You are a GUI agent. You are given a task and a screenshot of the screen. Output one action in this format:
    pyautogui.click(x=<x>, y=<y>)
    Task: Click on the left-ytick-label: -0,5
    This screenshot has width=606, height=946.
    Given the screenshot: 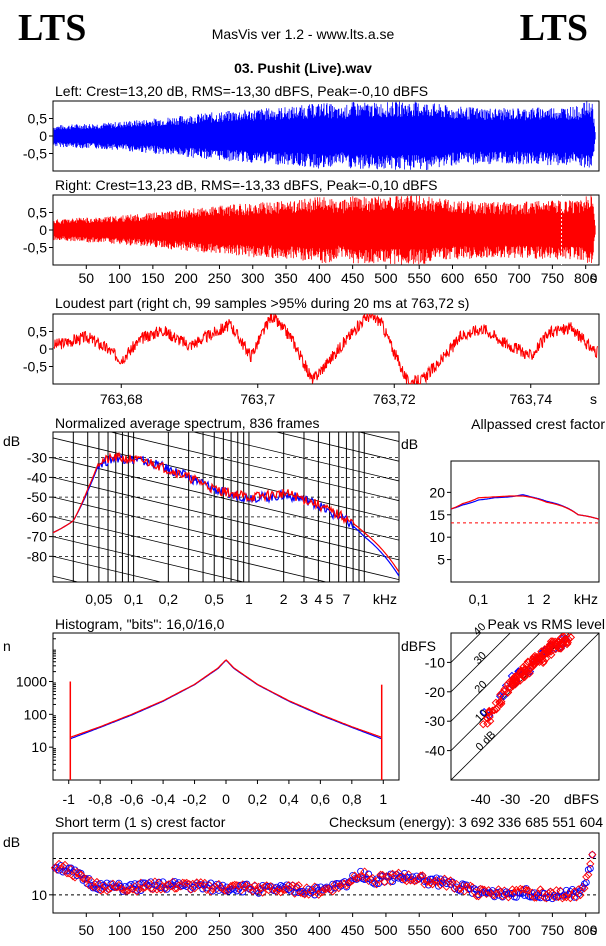 What is the action you would take?
    pyautogui.click(x=35, y=154)
    